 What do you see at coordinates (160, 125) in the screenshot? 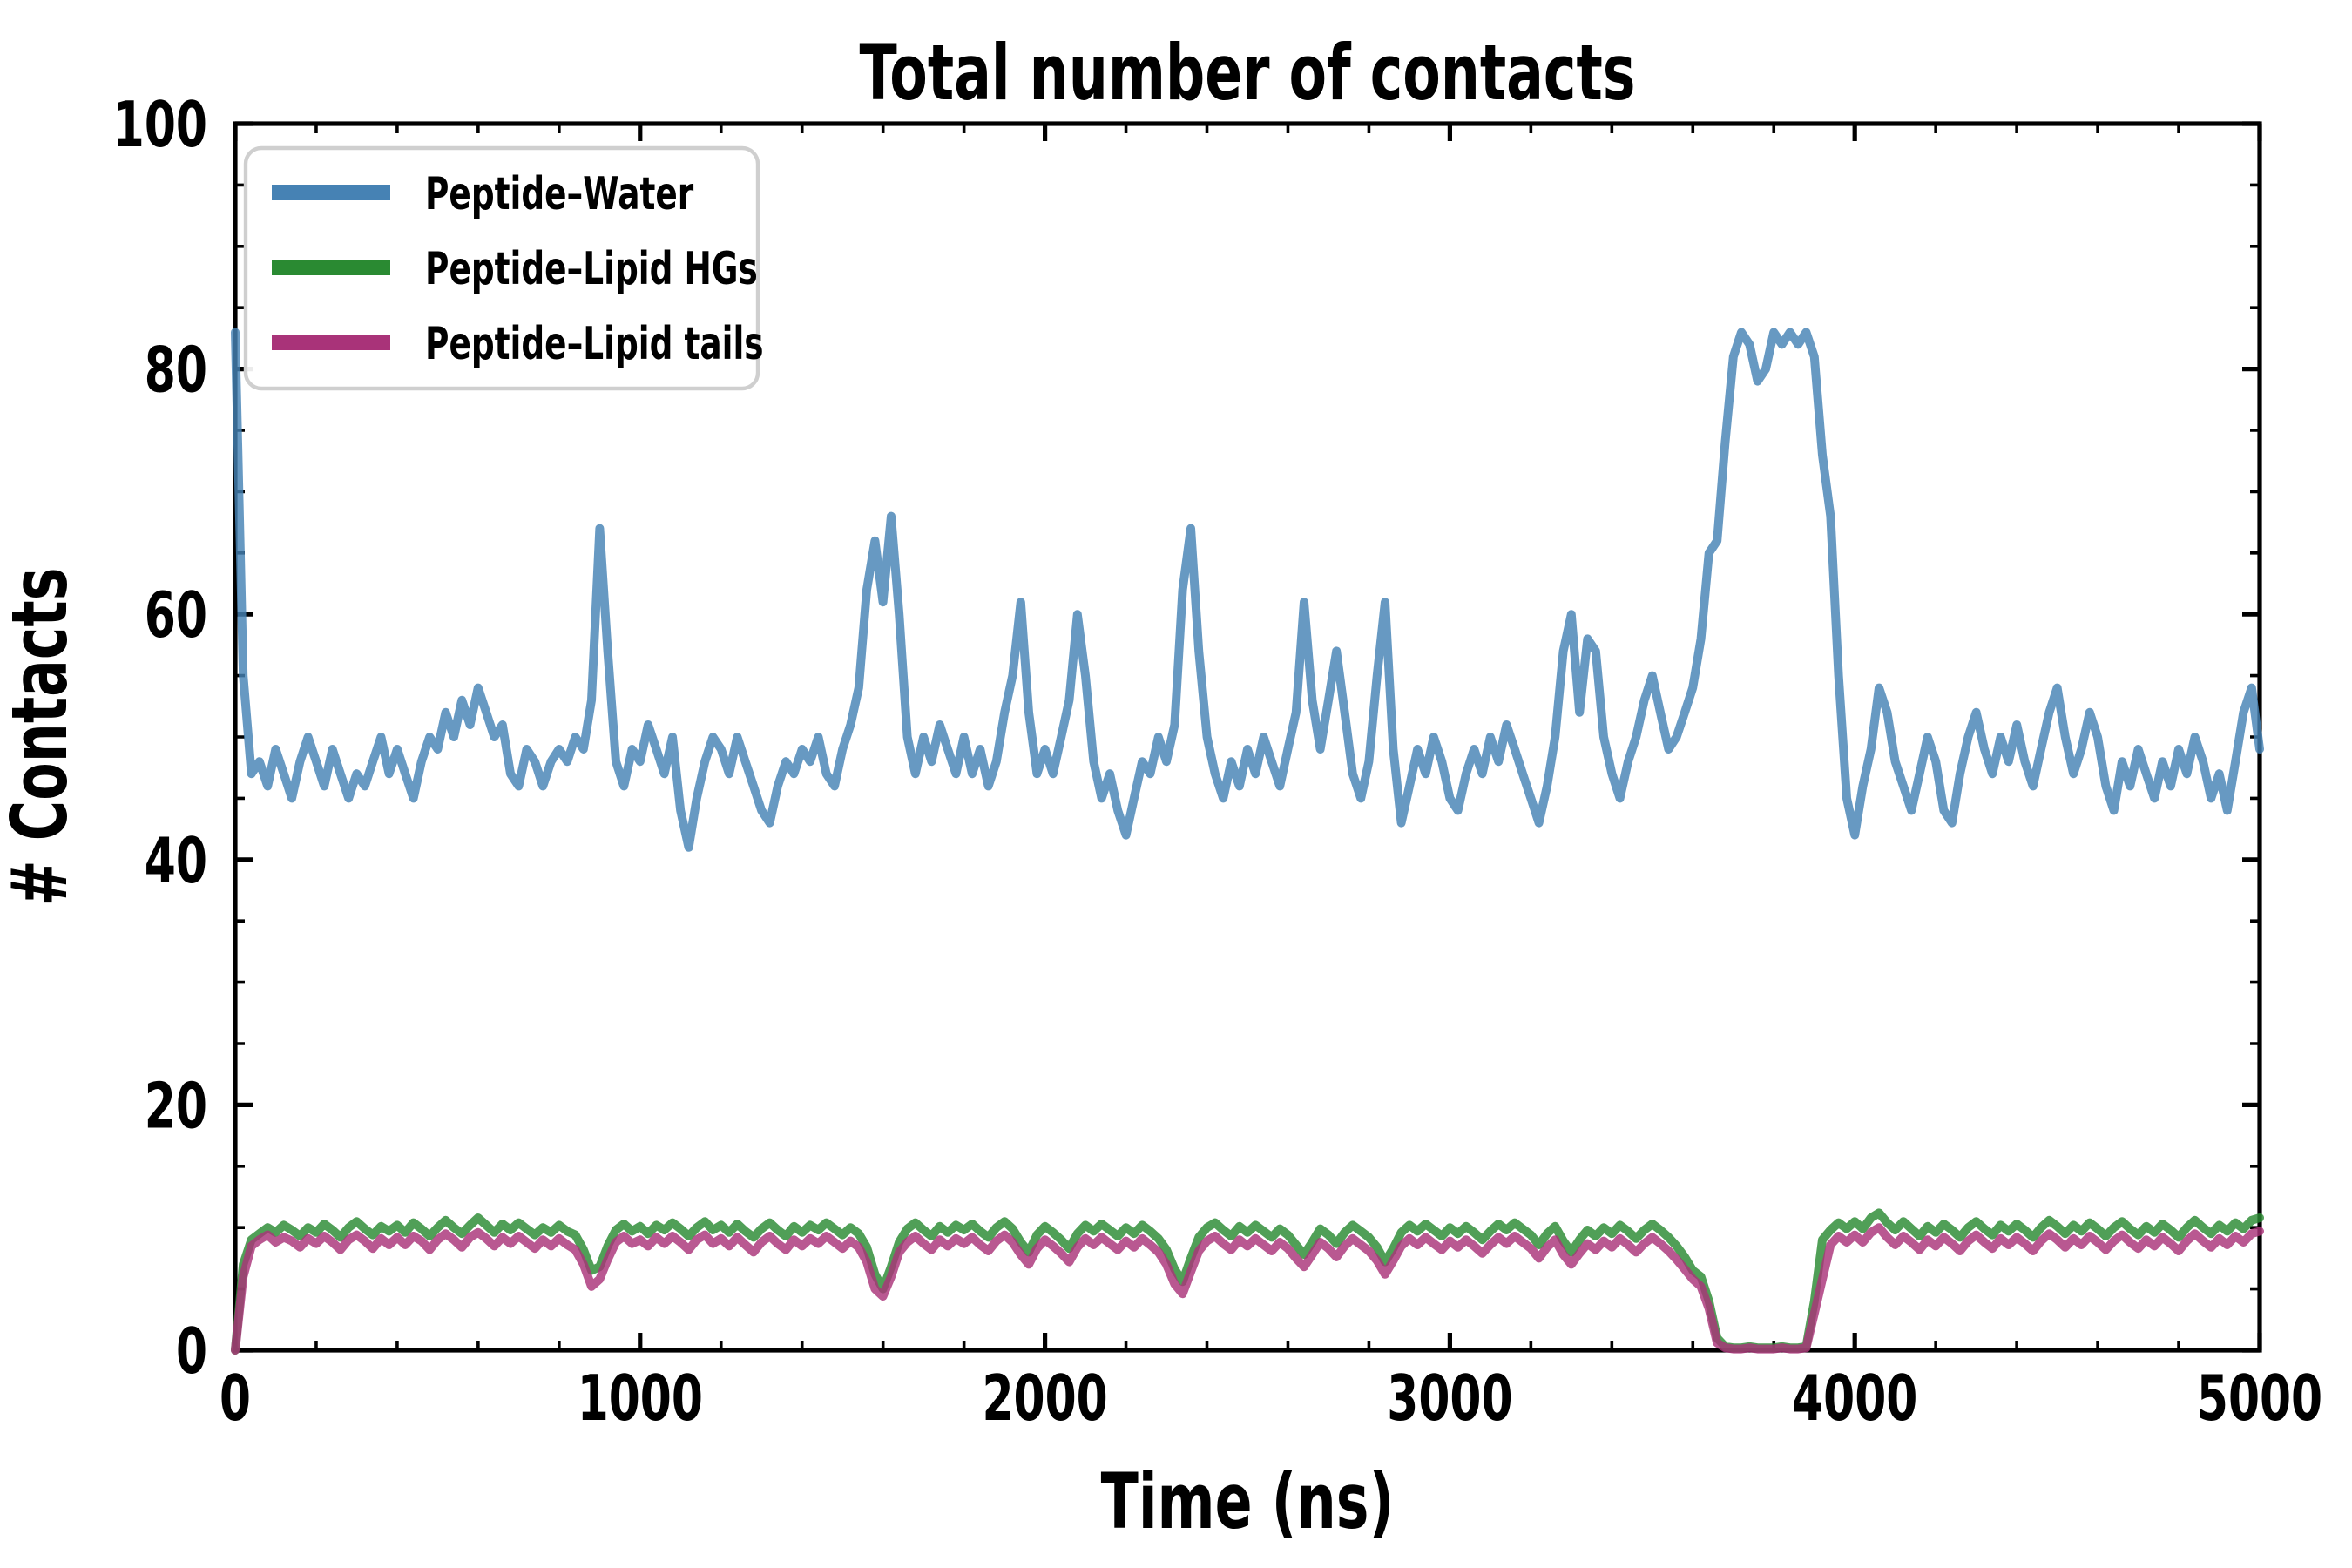
I see `y-tick-label: 100` at bounding box center [160, 125].